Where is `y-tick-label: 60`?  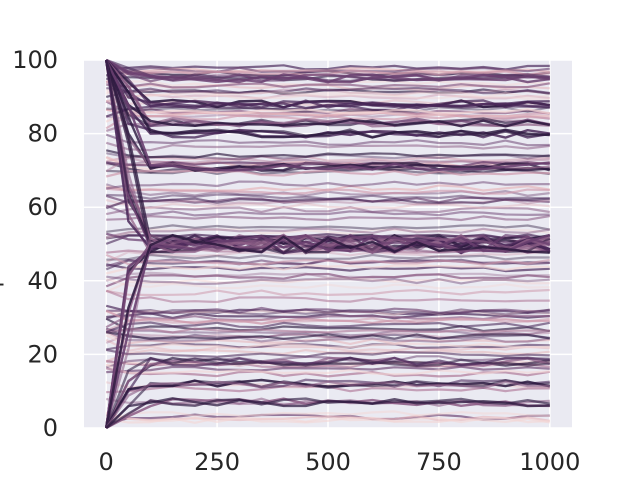
y-tick-label: 60 is located at coordinates (42, 207).